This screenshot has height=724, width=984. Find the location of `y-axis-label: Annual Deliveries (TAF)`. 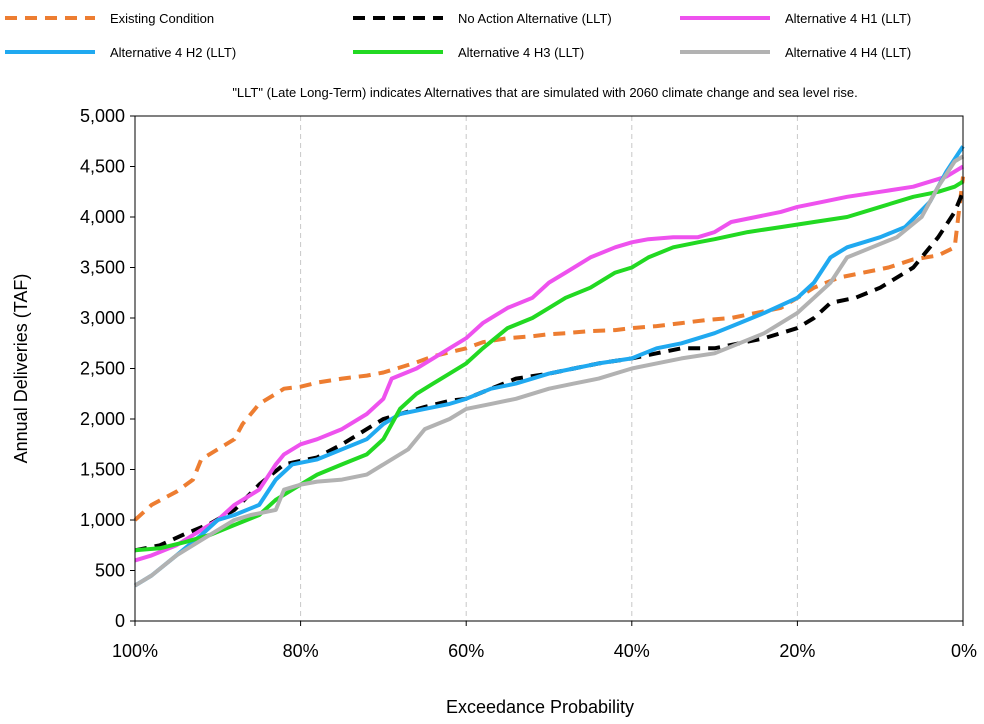

y-axis-label: Annual Deliveries (TAF) is located at coordinates (21, 369).